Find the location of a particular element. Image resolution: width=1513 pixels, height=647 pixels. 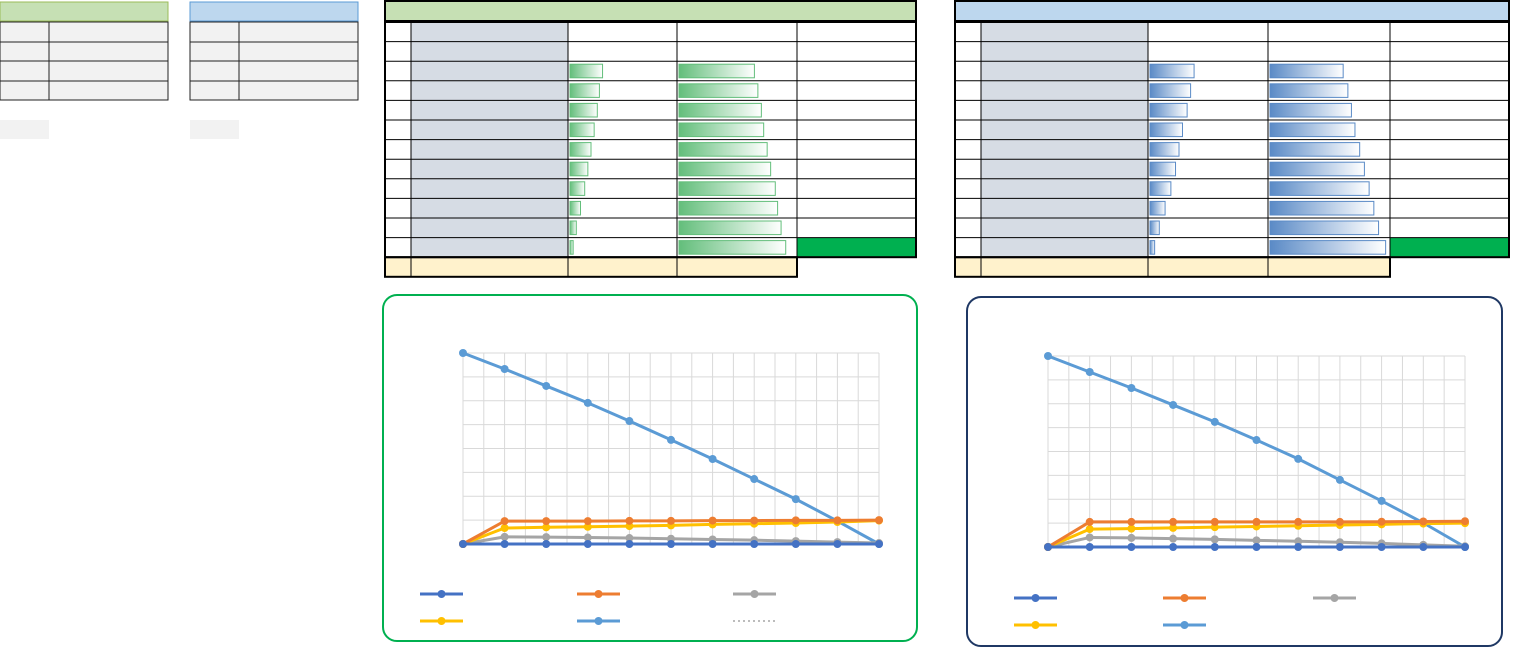

small-table-blue is located at coordinates (274, 70).